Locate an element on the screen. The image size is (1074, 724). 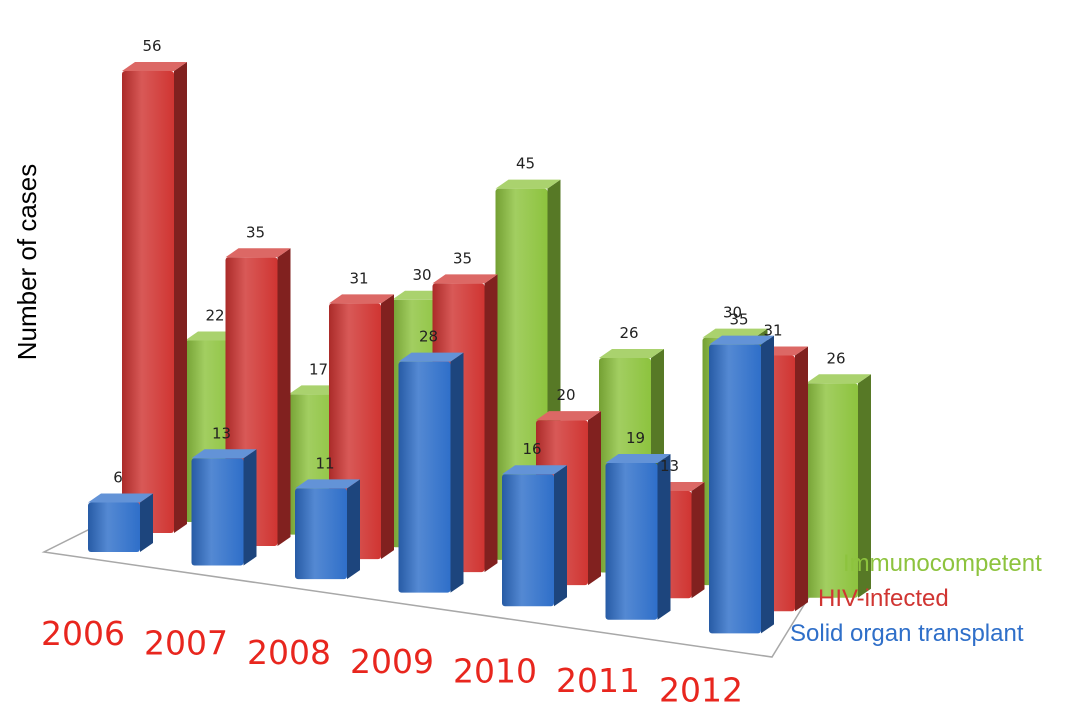
series-label-solid-organ-transplant: Solid organ transplant is located at coordinates (907, 633).